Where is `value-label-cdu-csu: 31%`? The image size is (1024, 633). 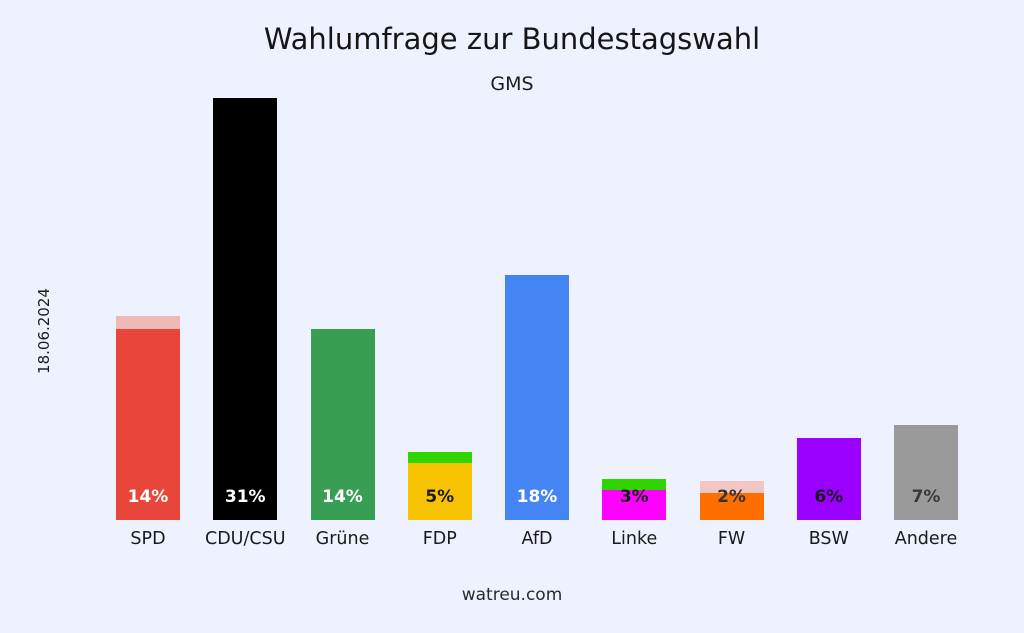
value-label-cdu-csu: 31% is located at coordinates (245, 497).